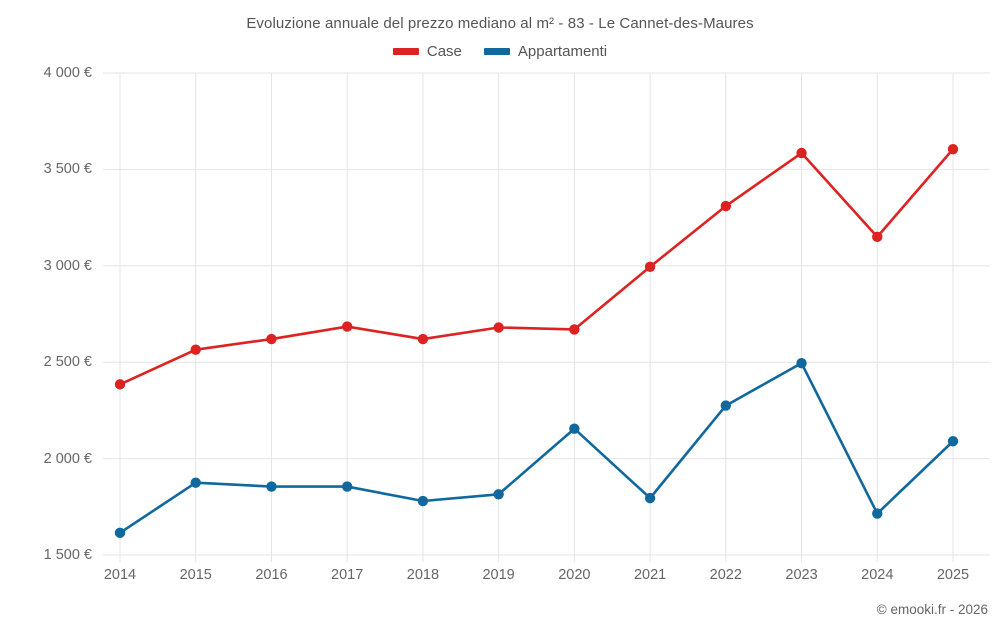  I want to click on chart-legend: Case Appartamenti, so click(500, 51).